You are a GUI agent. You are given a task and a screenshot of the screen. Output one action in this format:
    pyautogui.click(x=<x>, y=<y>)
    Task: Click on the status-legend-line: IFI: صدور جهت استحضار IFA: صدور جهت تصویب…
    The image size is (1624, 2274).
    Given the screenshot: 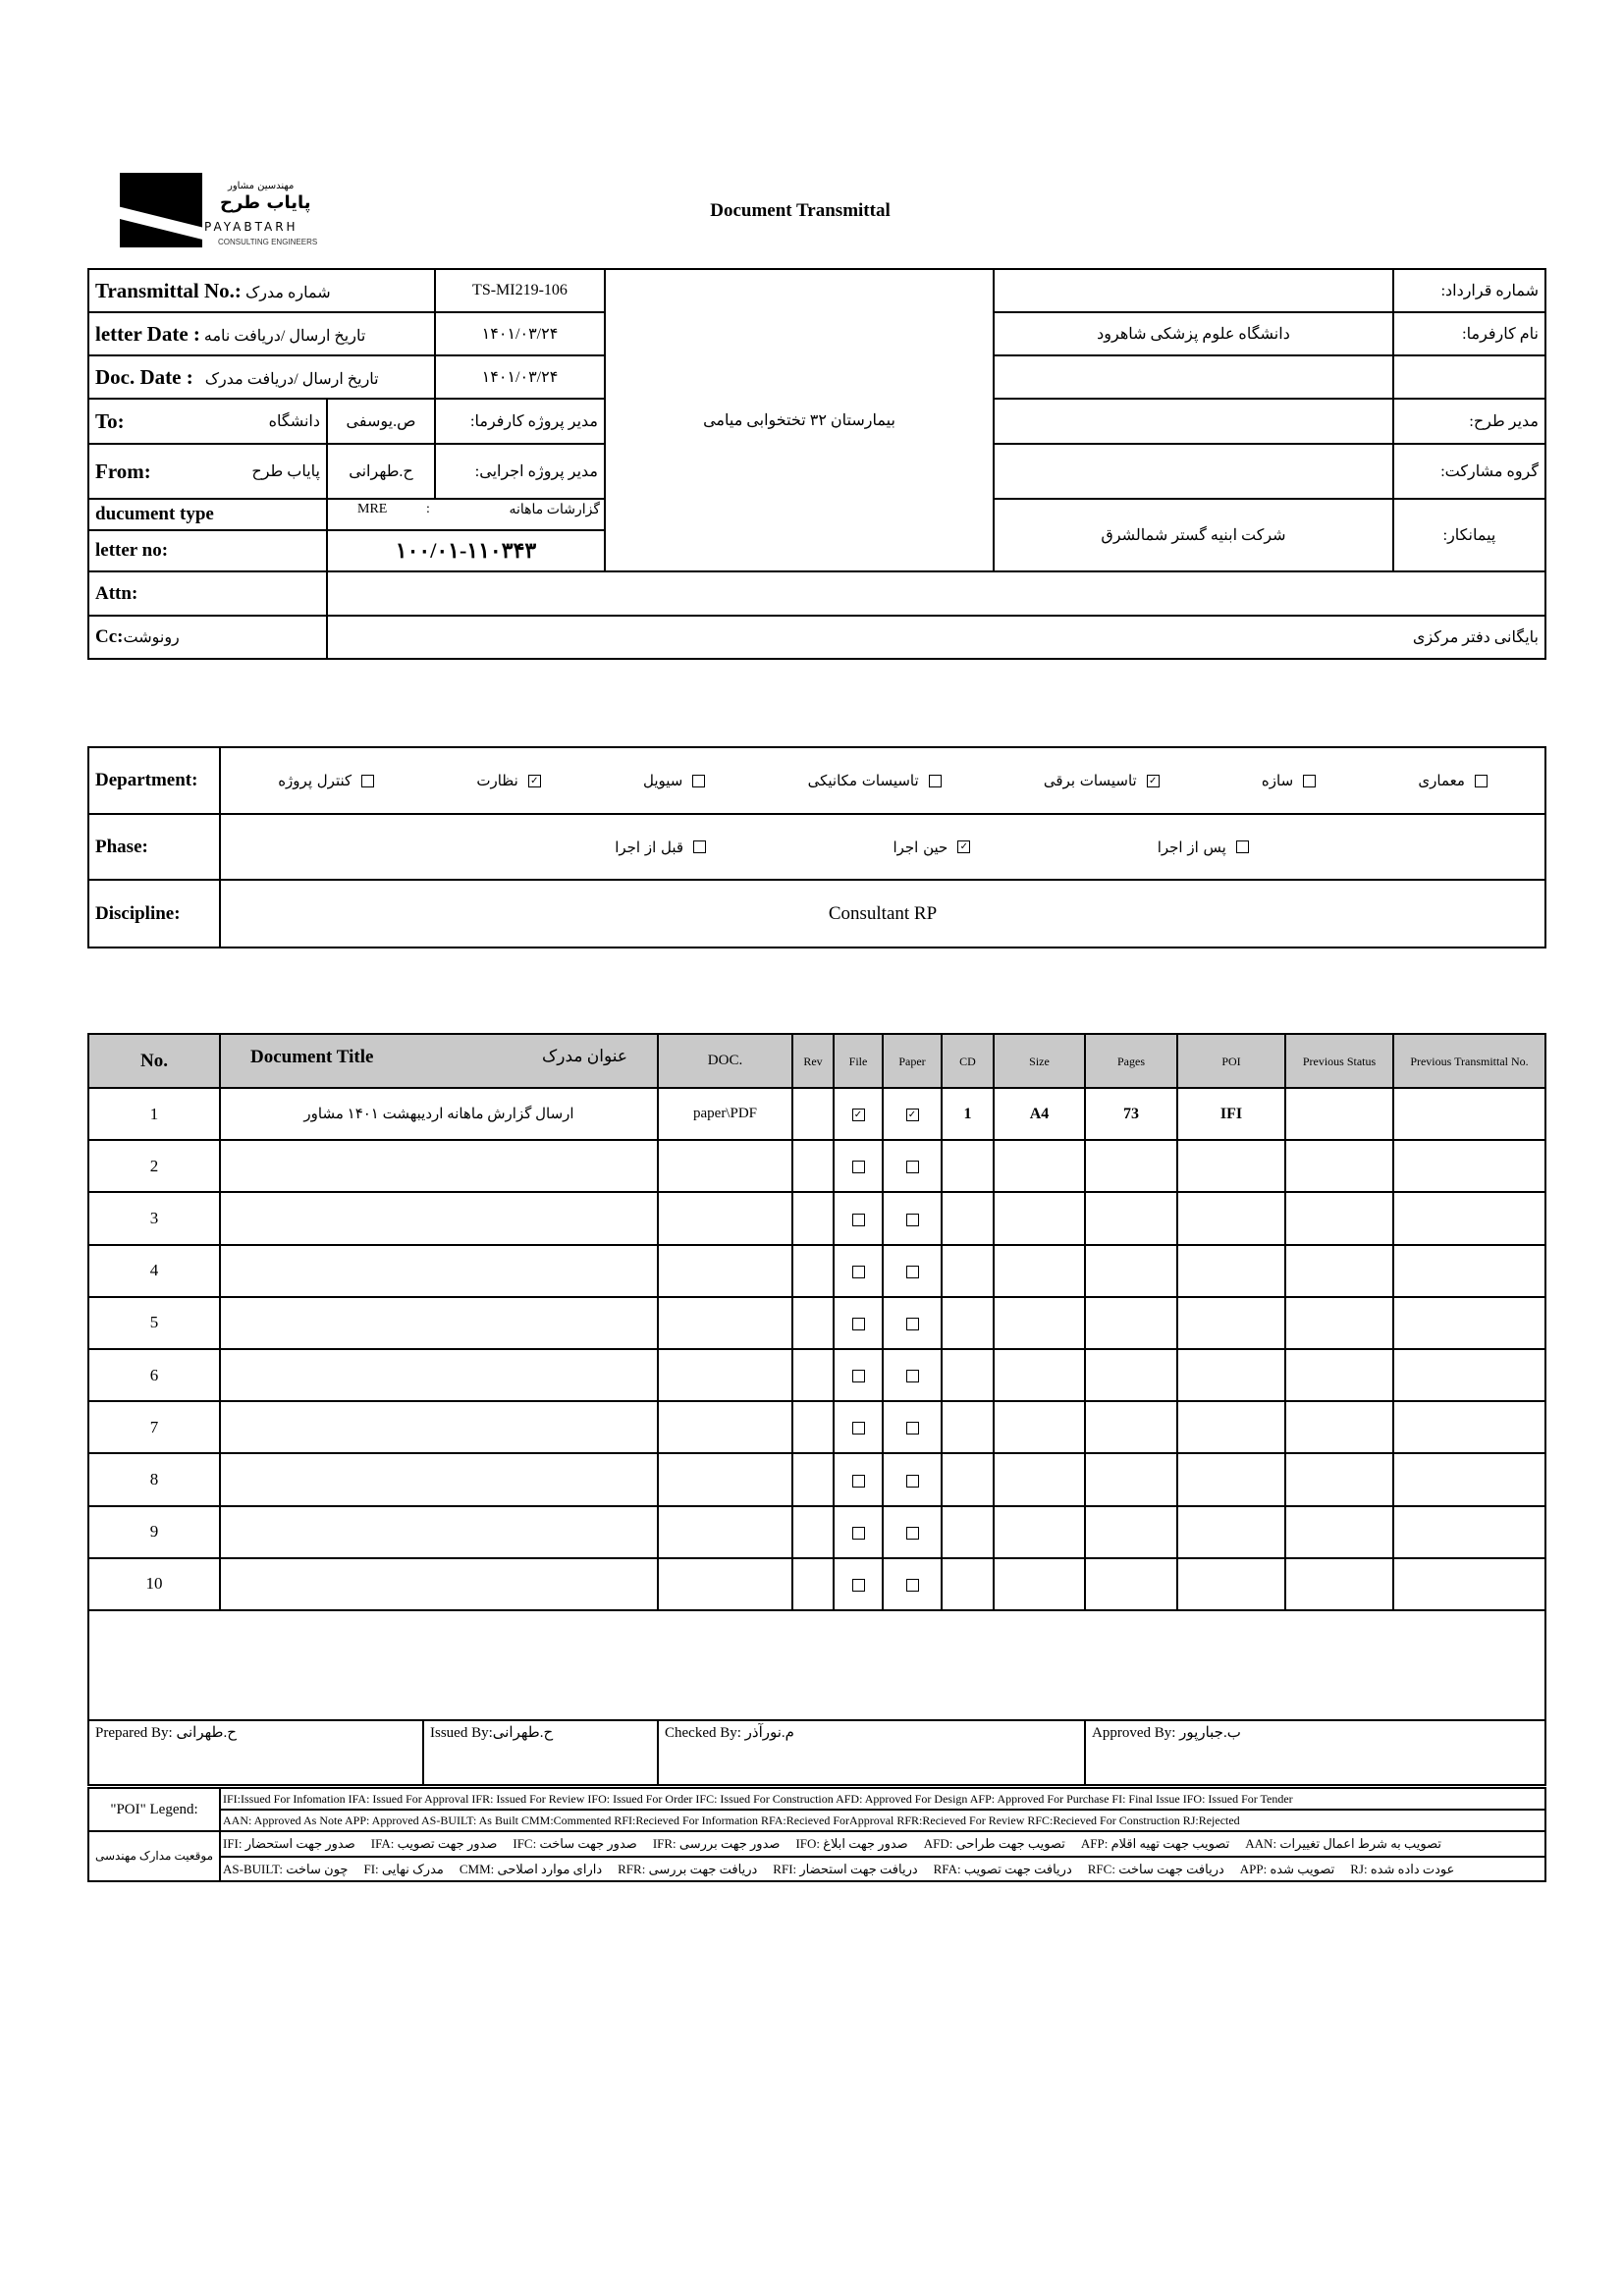 What is the action you would take?
    pyautogui.click(x=882, y=1844)
    